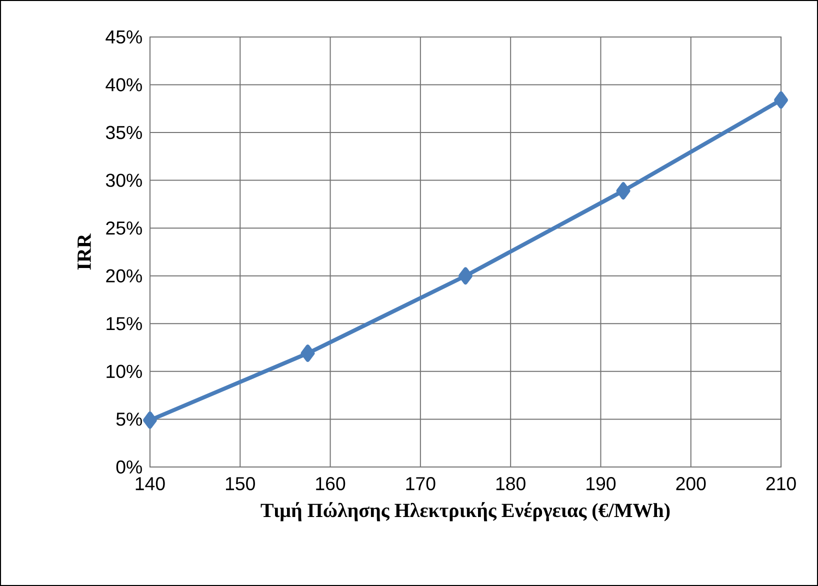 The height and width of the screenshot is (586, 818). I want to click on x-tick-label: 210, so click(781, 483).